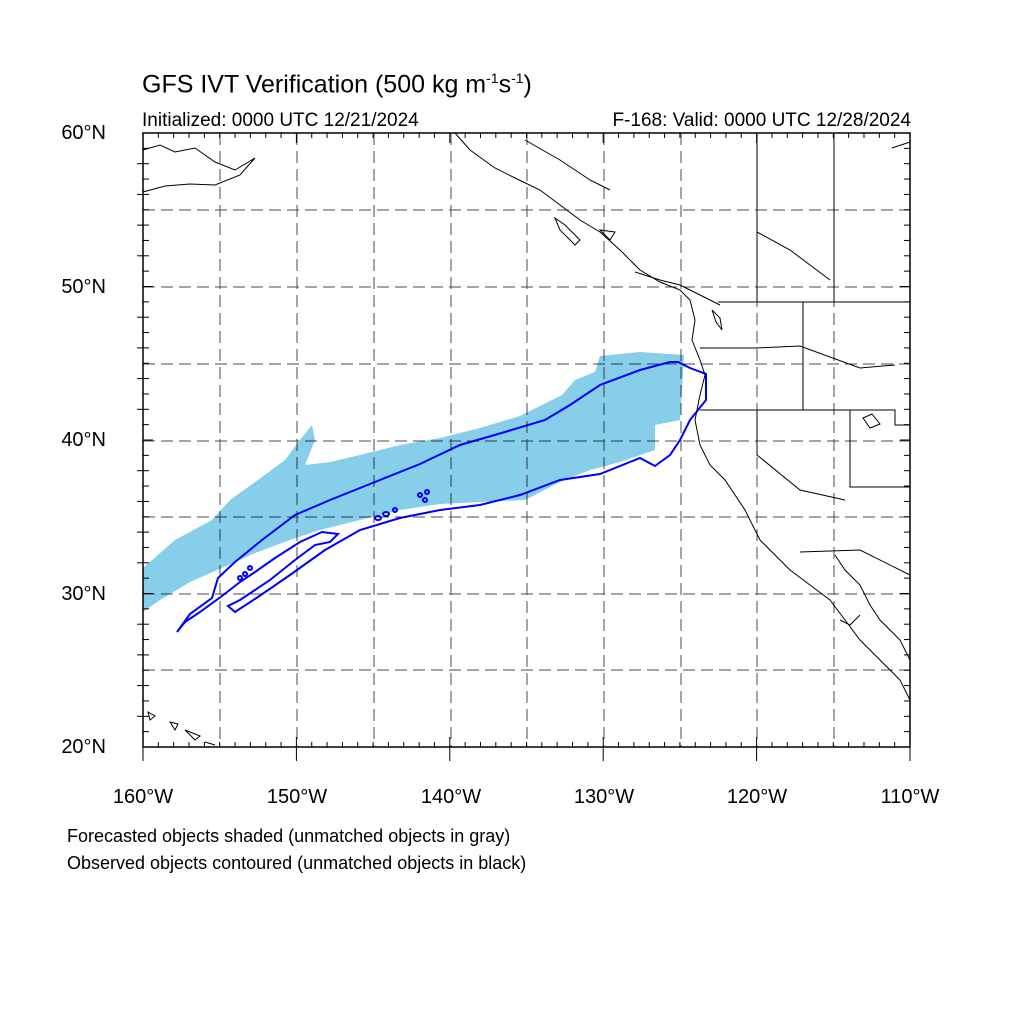 This screenshot has width=1024, height=1024. Describe the element at coordinates (83, 287) in the screenshot. I see `lat-label-50: 50°N` at that location.